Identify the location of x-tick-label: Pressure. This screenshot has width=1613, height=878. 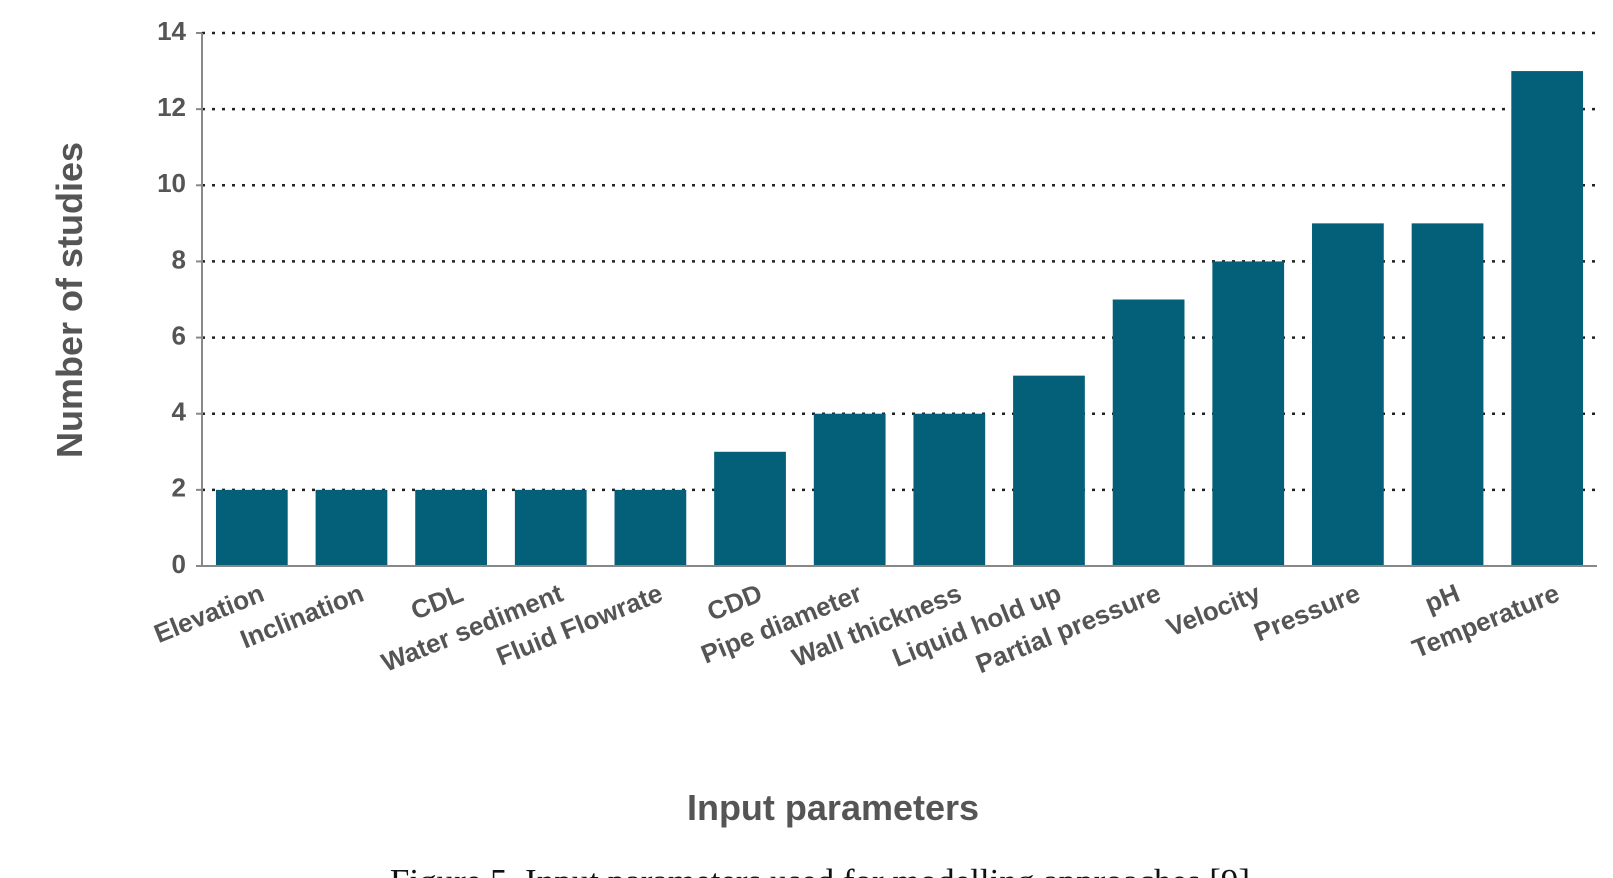
(1307, 613).